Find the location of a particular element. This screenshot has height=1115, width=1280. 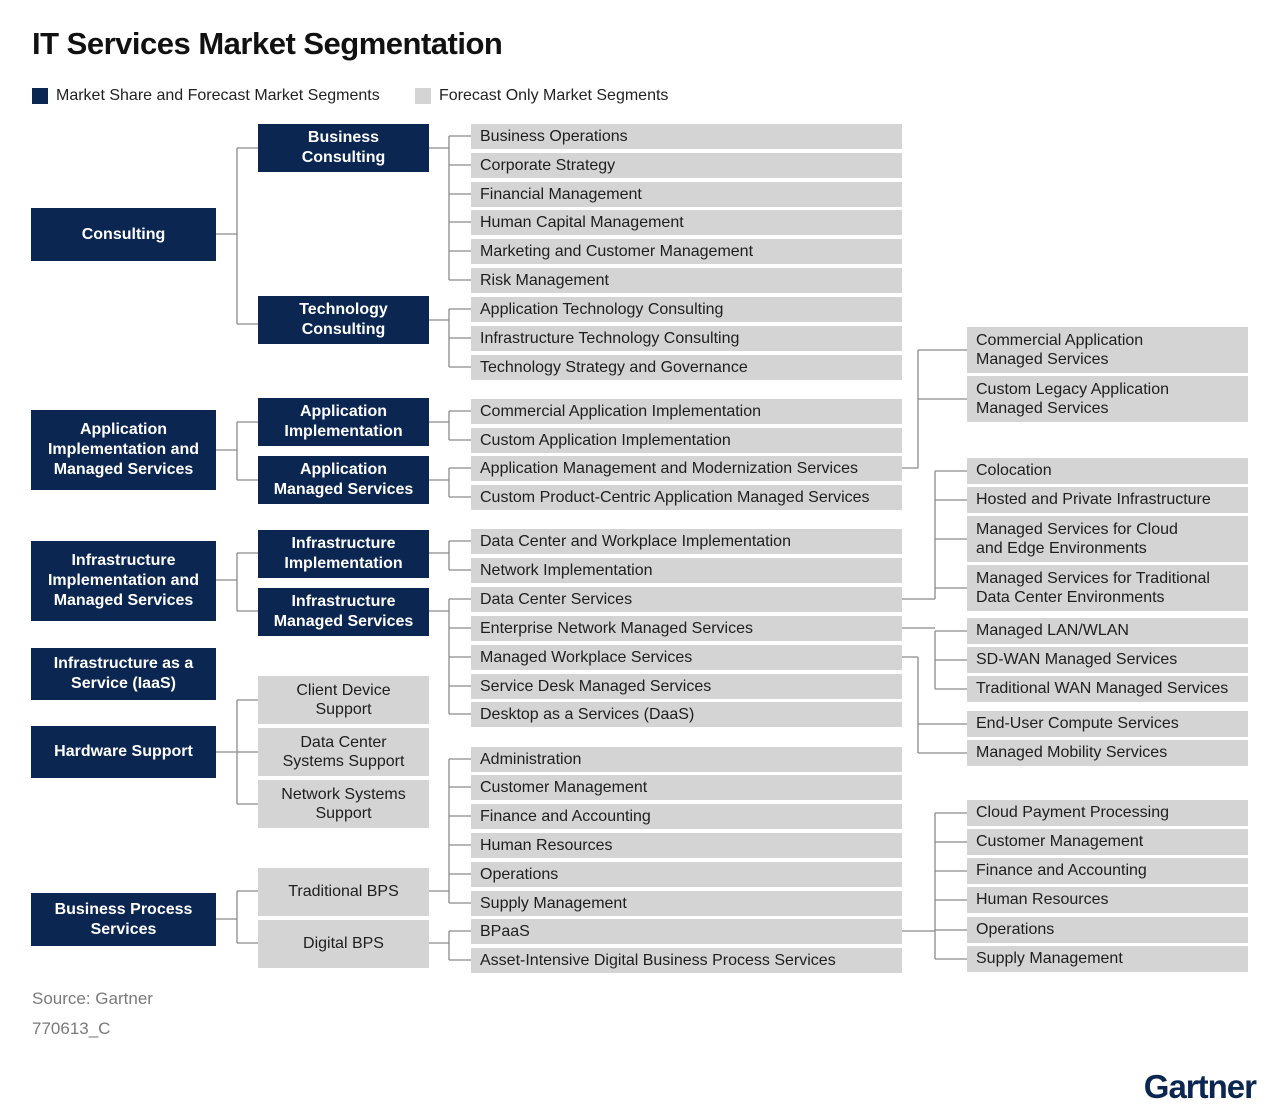

subsegment-application-implementation: Application Implementation is located at coordinates (343, 422).